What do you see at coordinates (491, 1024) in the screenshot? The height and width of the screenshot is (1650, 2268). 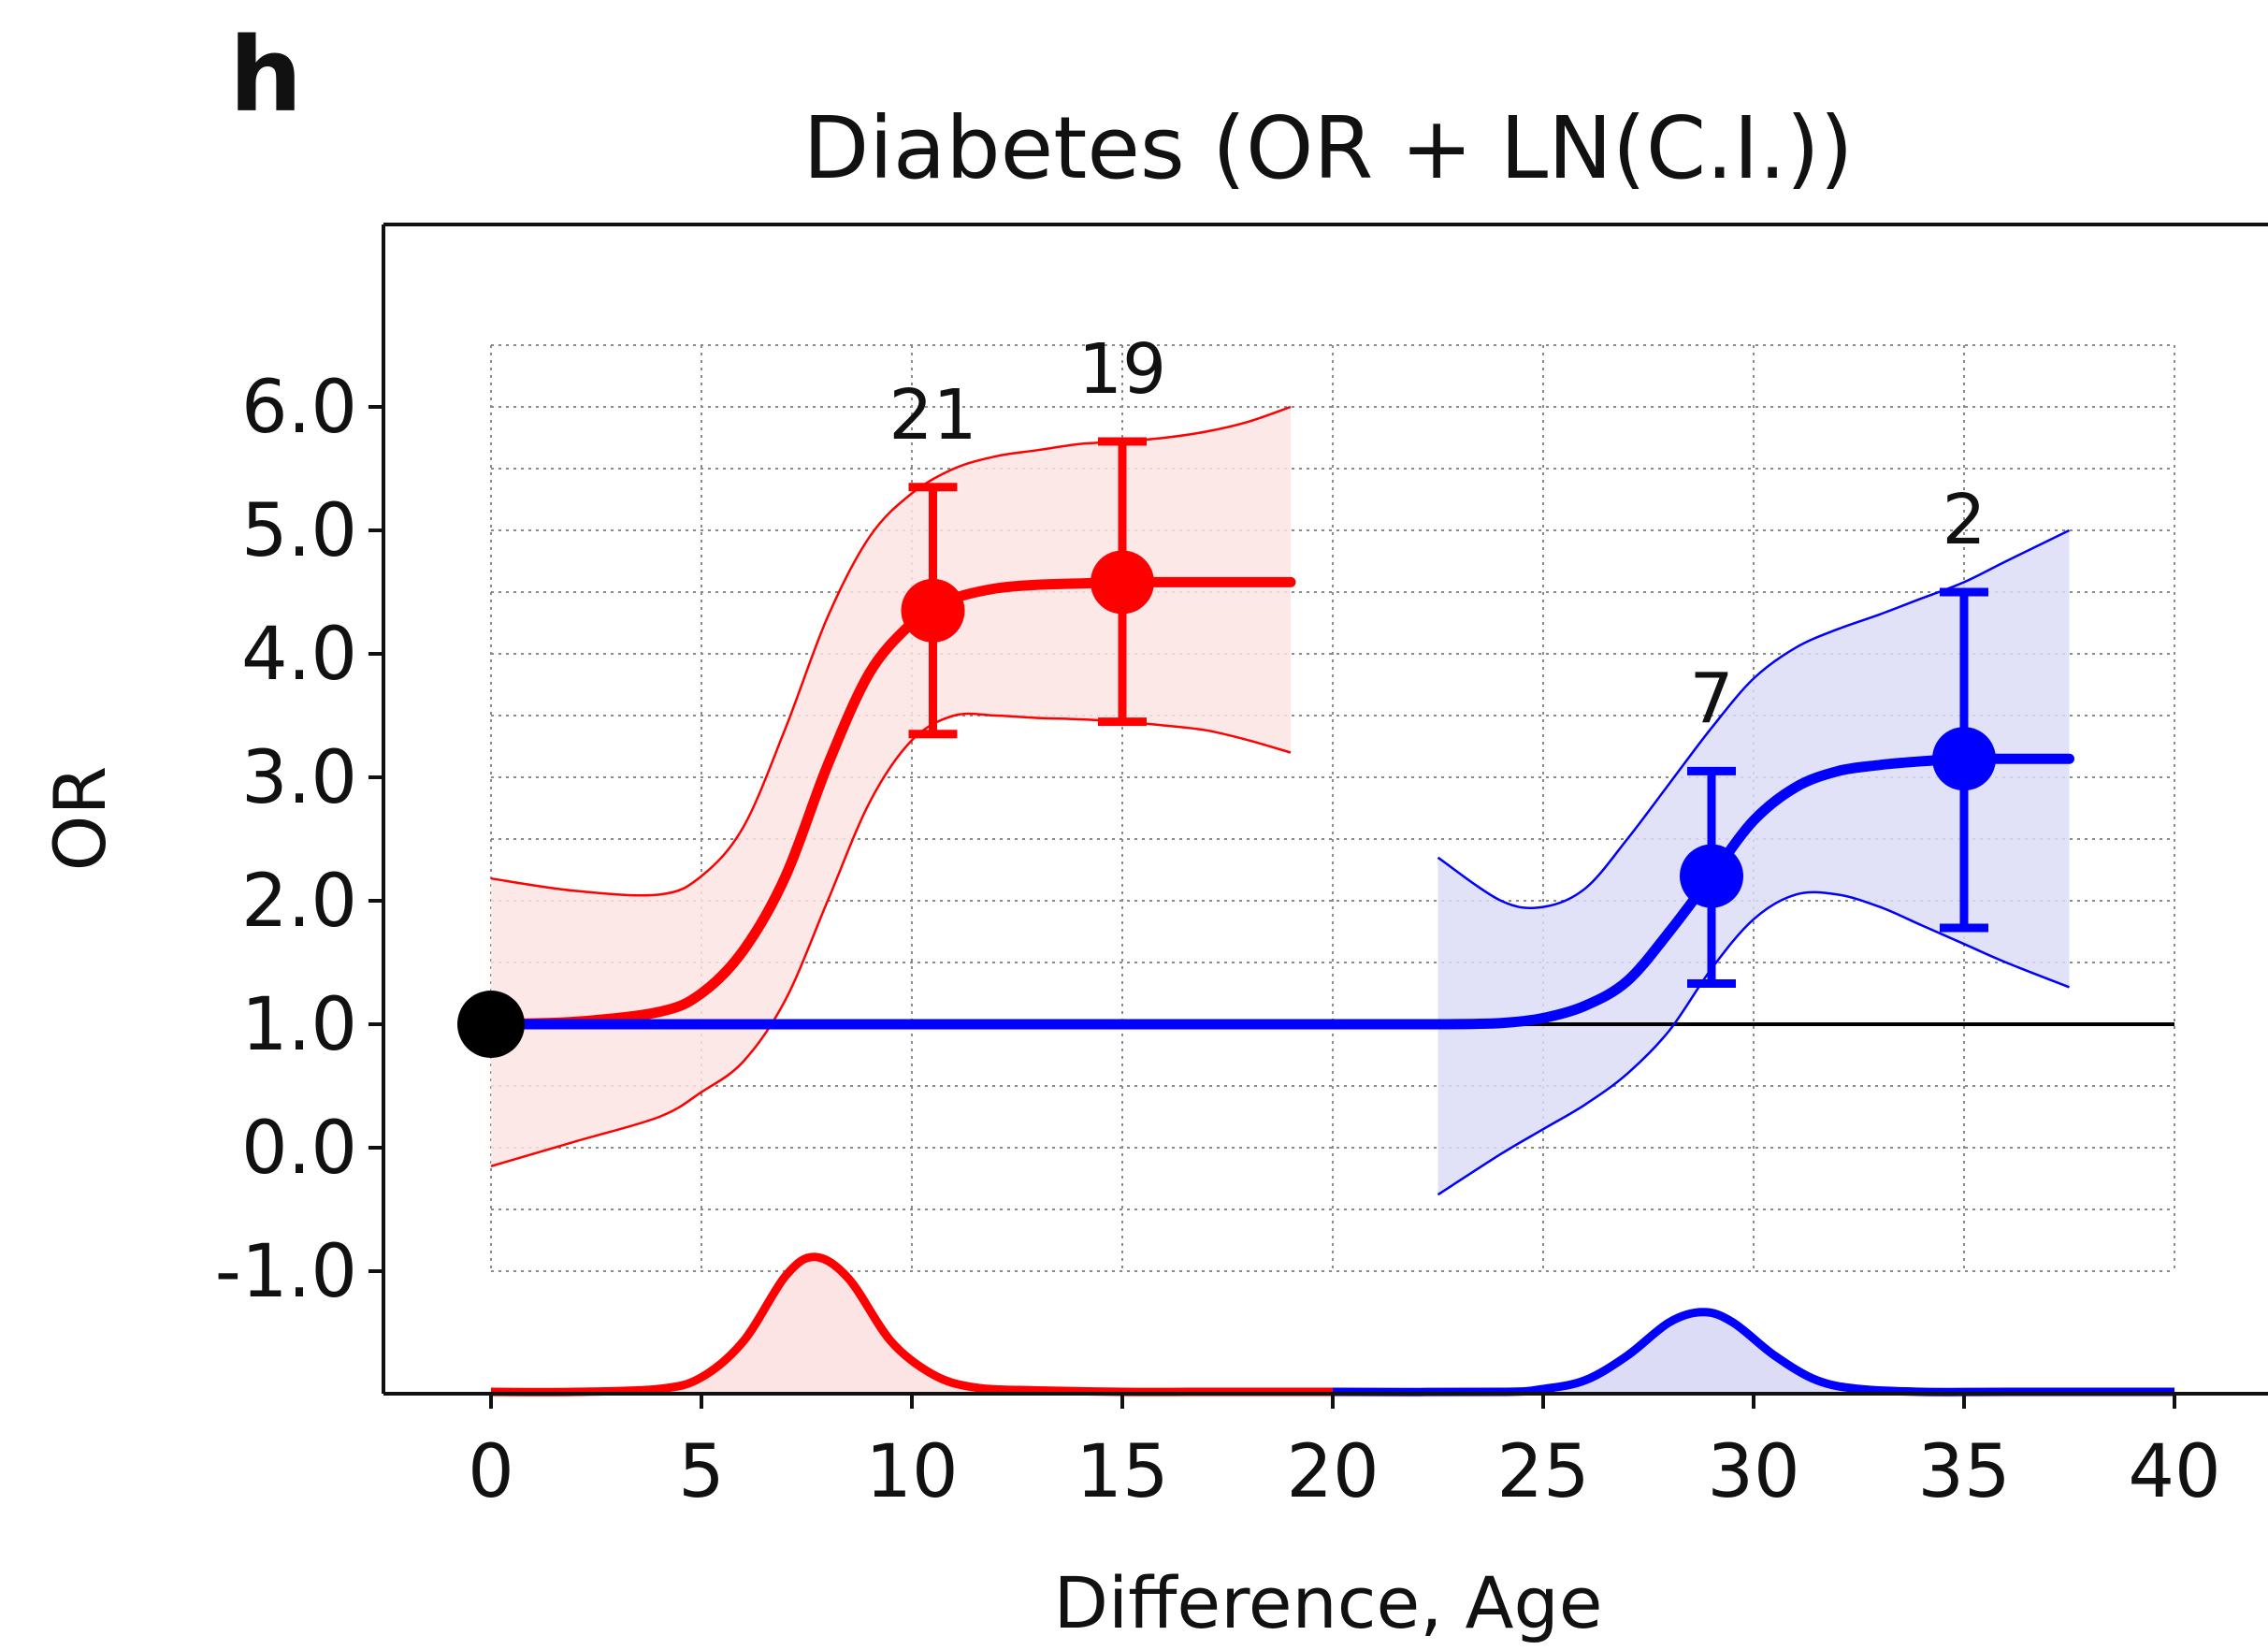 I see `origin-point` at bounding box center [491, 1024].